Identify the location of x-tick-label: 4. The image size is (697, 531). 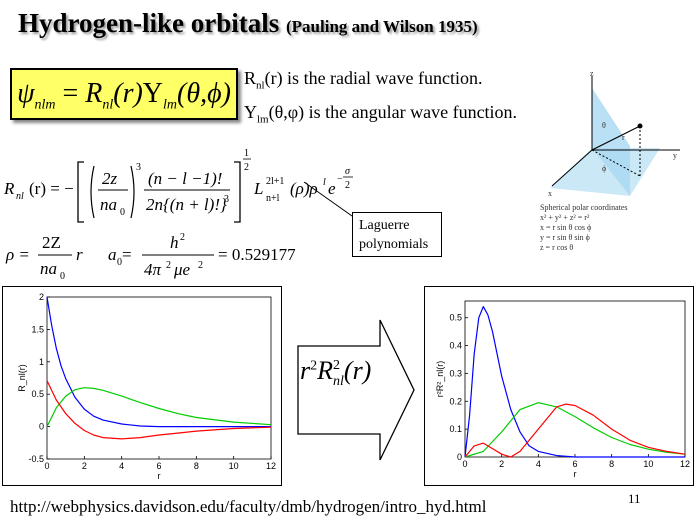
(538, 464).